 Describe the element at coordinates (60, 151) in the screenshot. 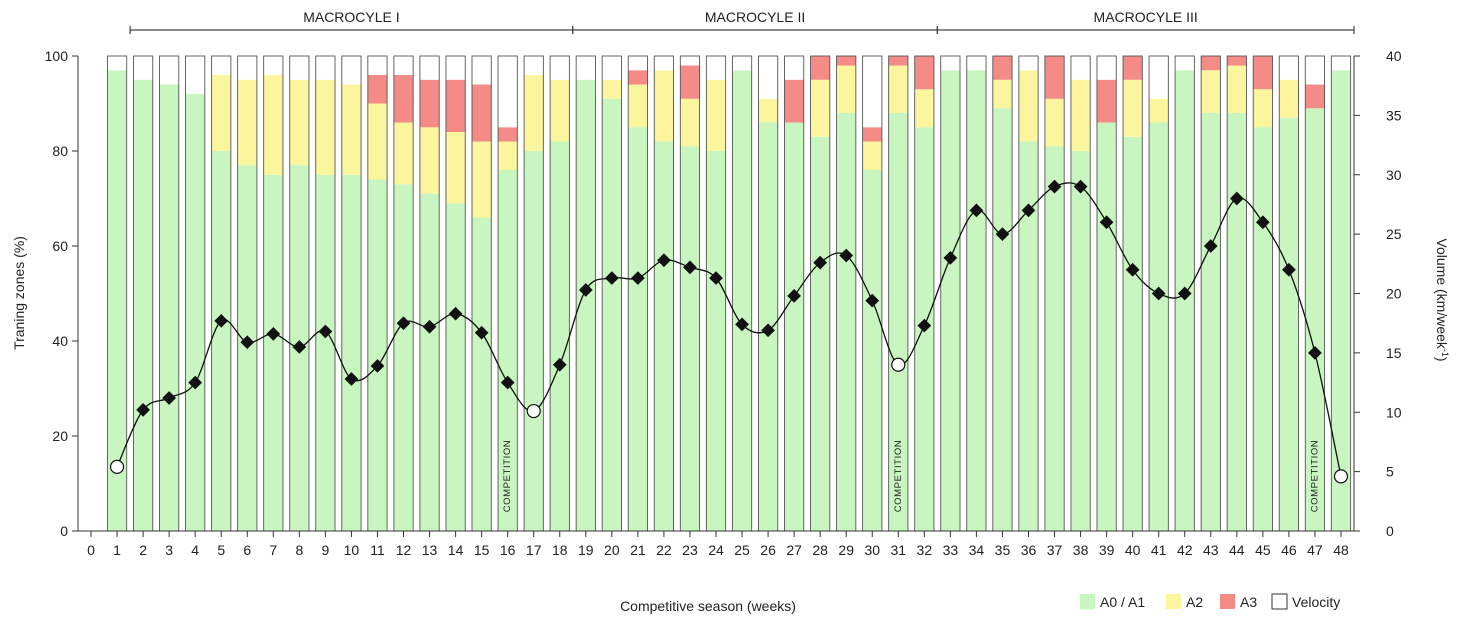

I see `y-tick-label: 80` at that location.